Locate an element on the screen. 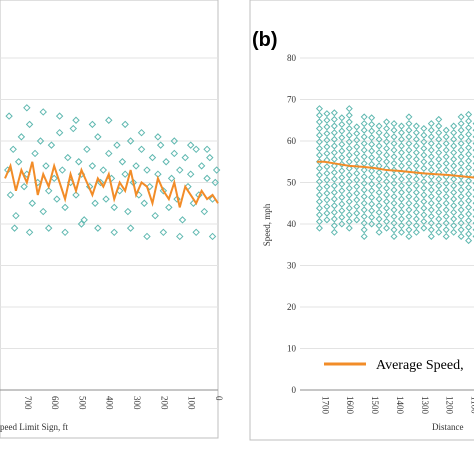  panel-a-x-axis-title: peed Limit Sign, ft is located at coordinates (34, 427).